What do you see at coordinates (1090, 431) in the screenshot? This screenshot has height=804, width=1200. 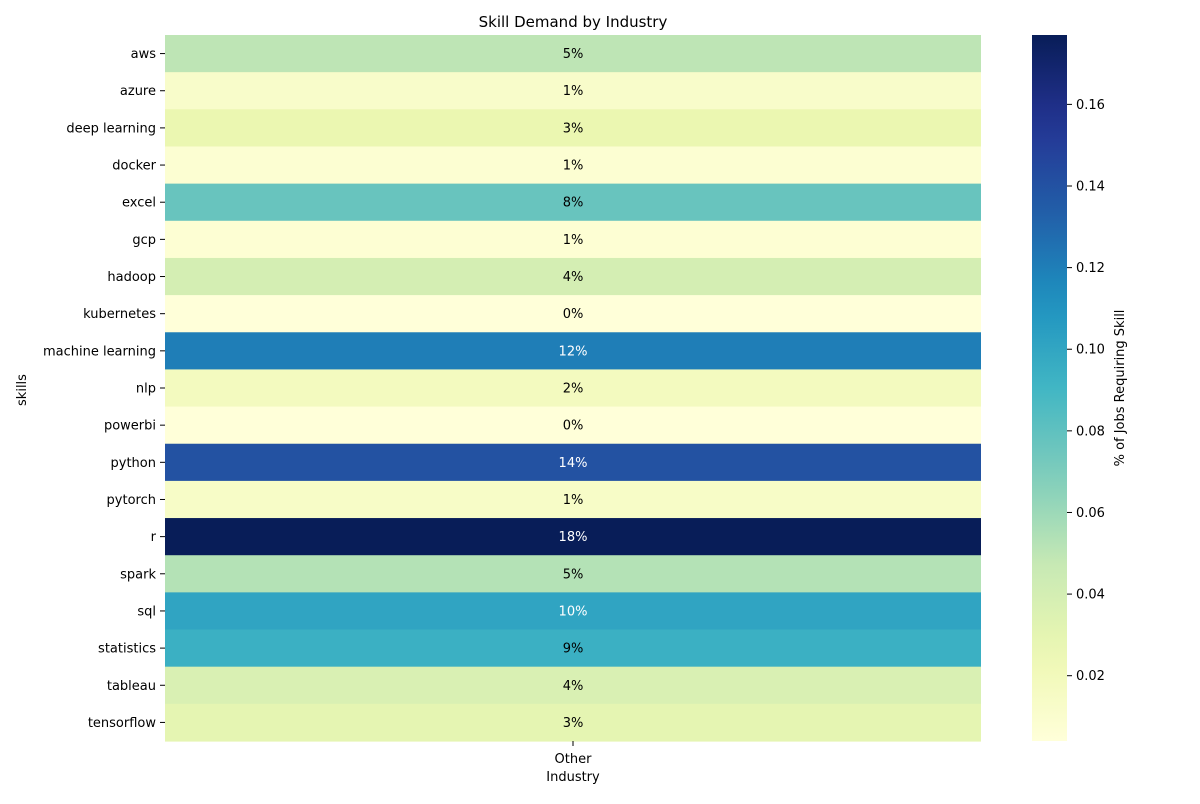 I see `colorbar-tick-label: 0.08` at bounding box center [1090, 431].